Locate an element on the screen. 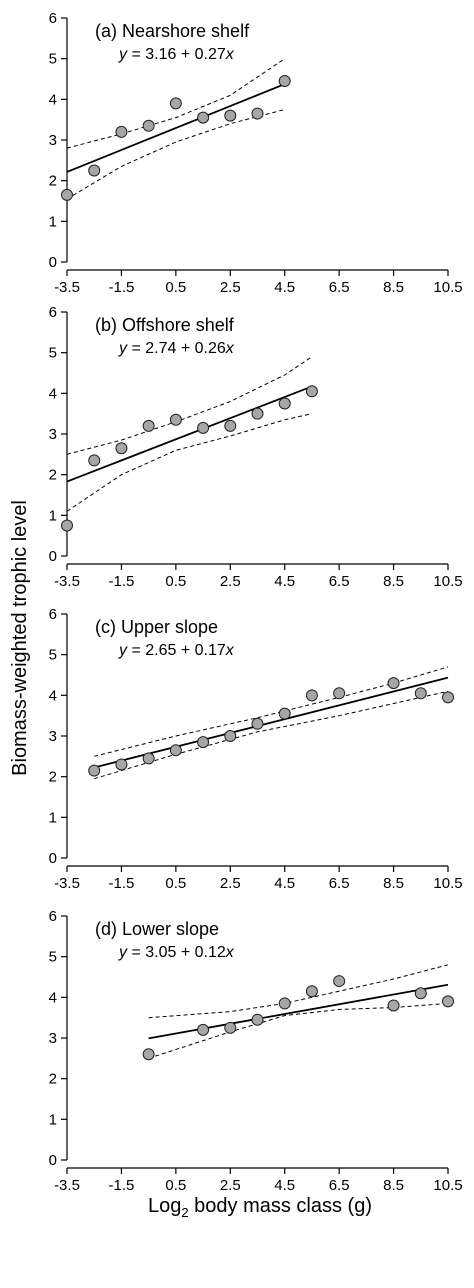  x-axis-label-rest: body mass class (g) is located at coordinates (280, 1206).